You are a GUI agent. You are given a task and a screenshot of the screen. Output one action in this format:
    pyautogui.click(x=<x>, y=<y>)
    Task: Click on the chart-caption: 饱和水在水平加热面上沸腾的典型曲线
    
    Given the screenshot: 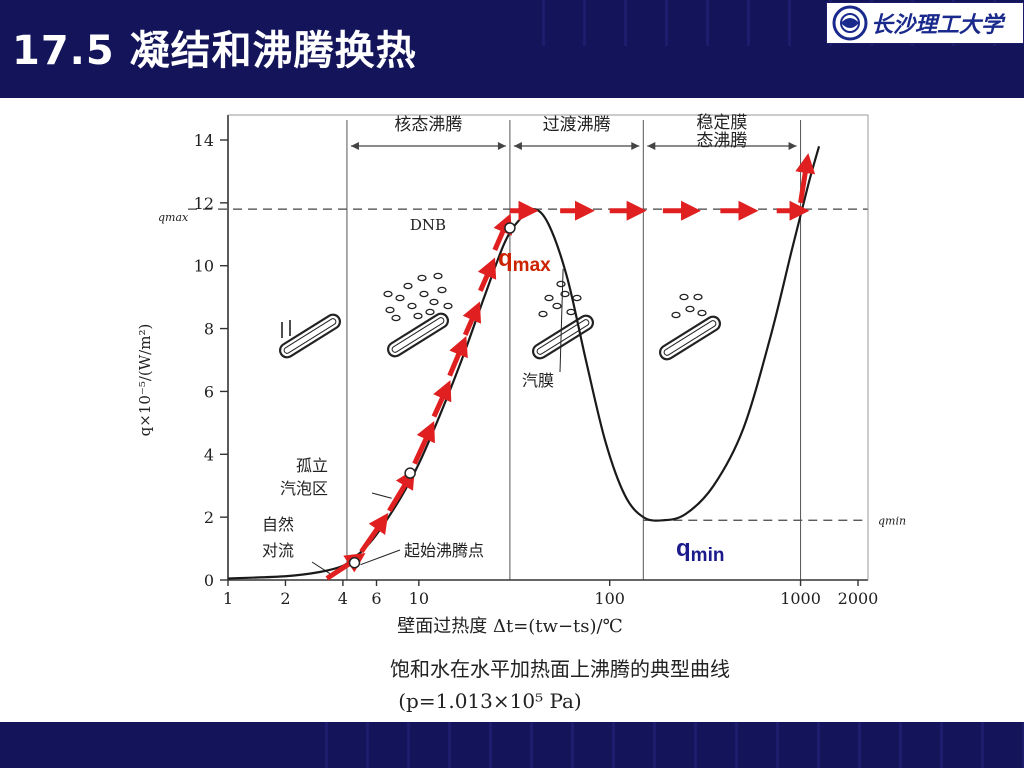 What is the action you would take?
    pyautogui.click(x=560, y=669)
    